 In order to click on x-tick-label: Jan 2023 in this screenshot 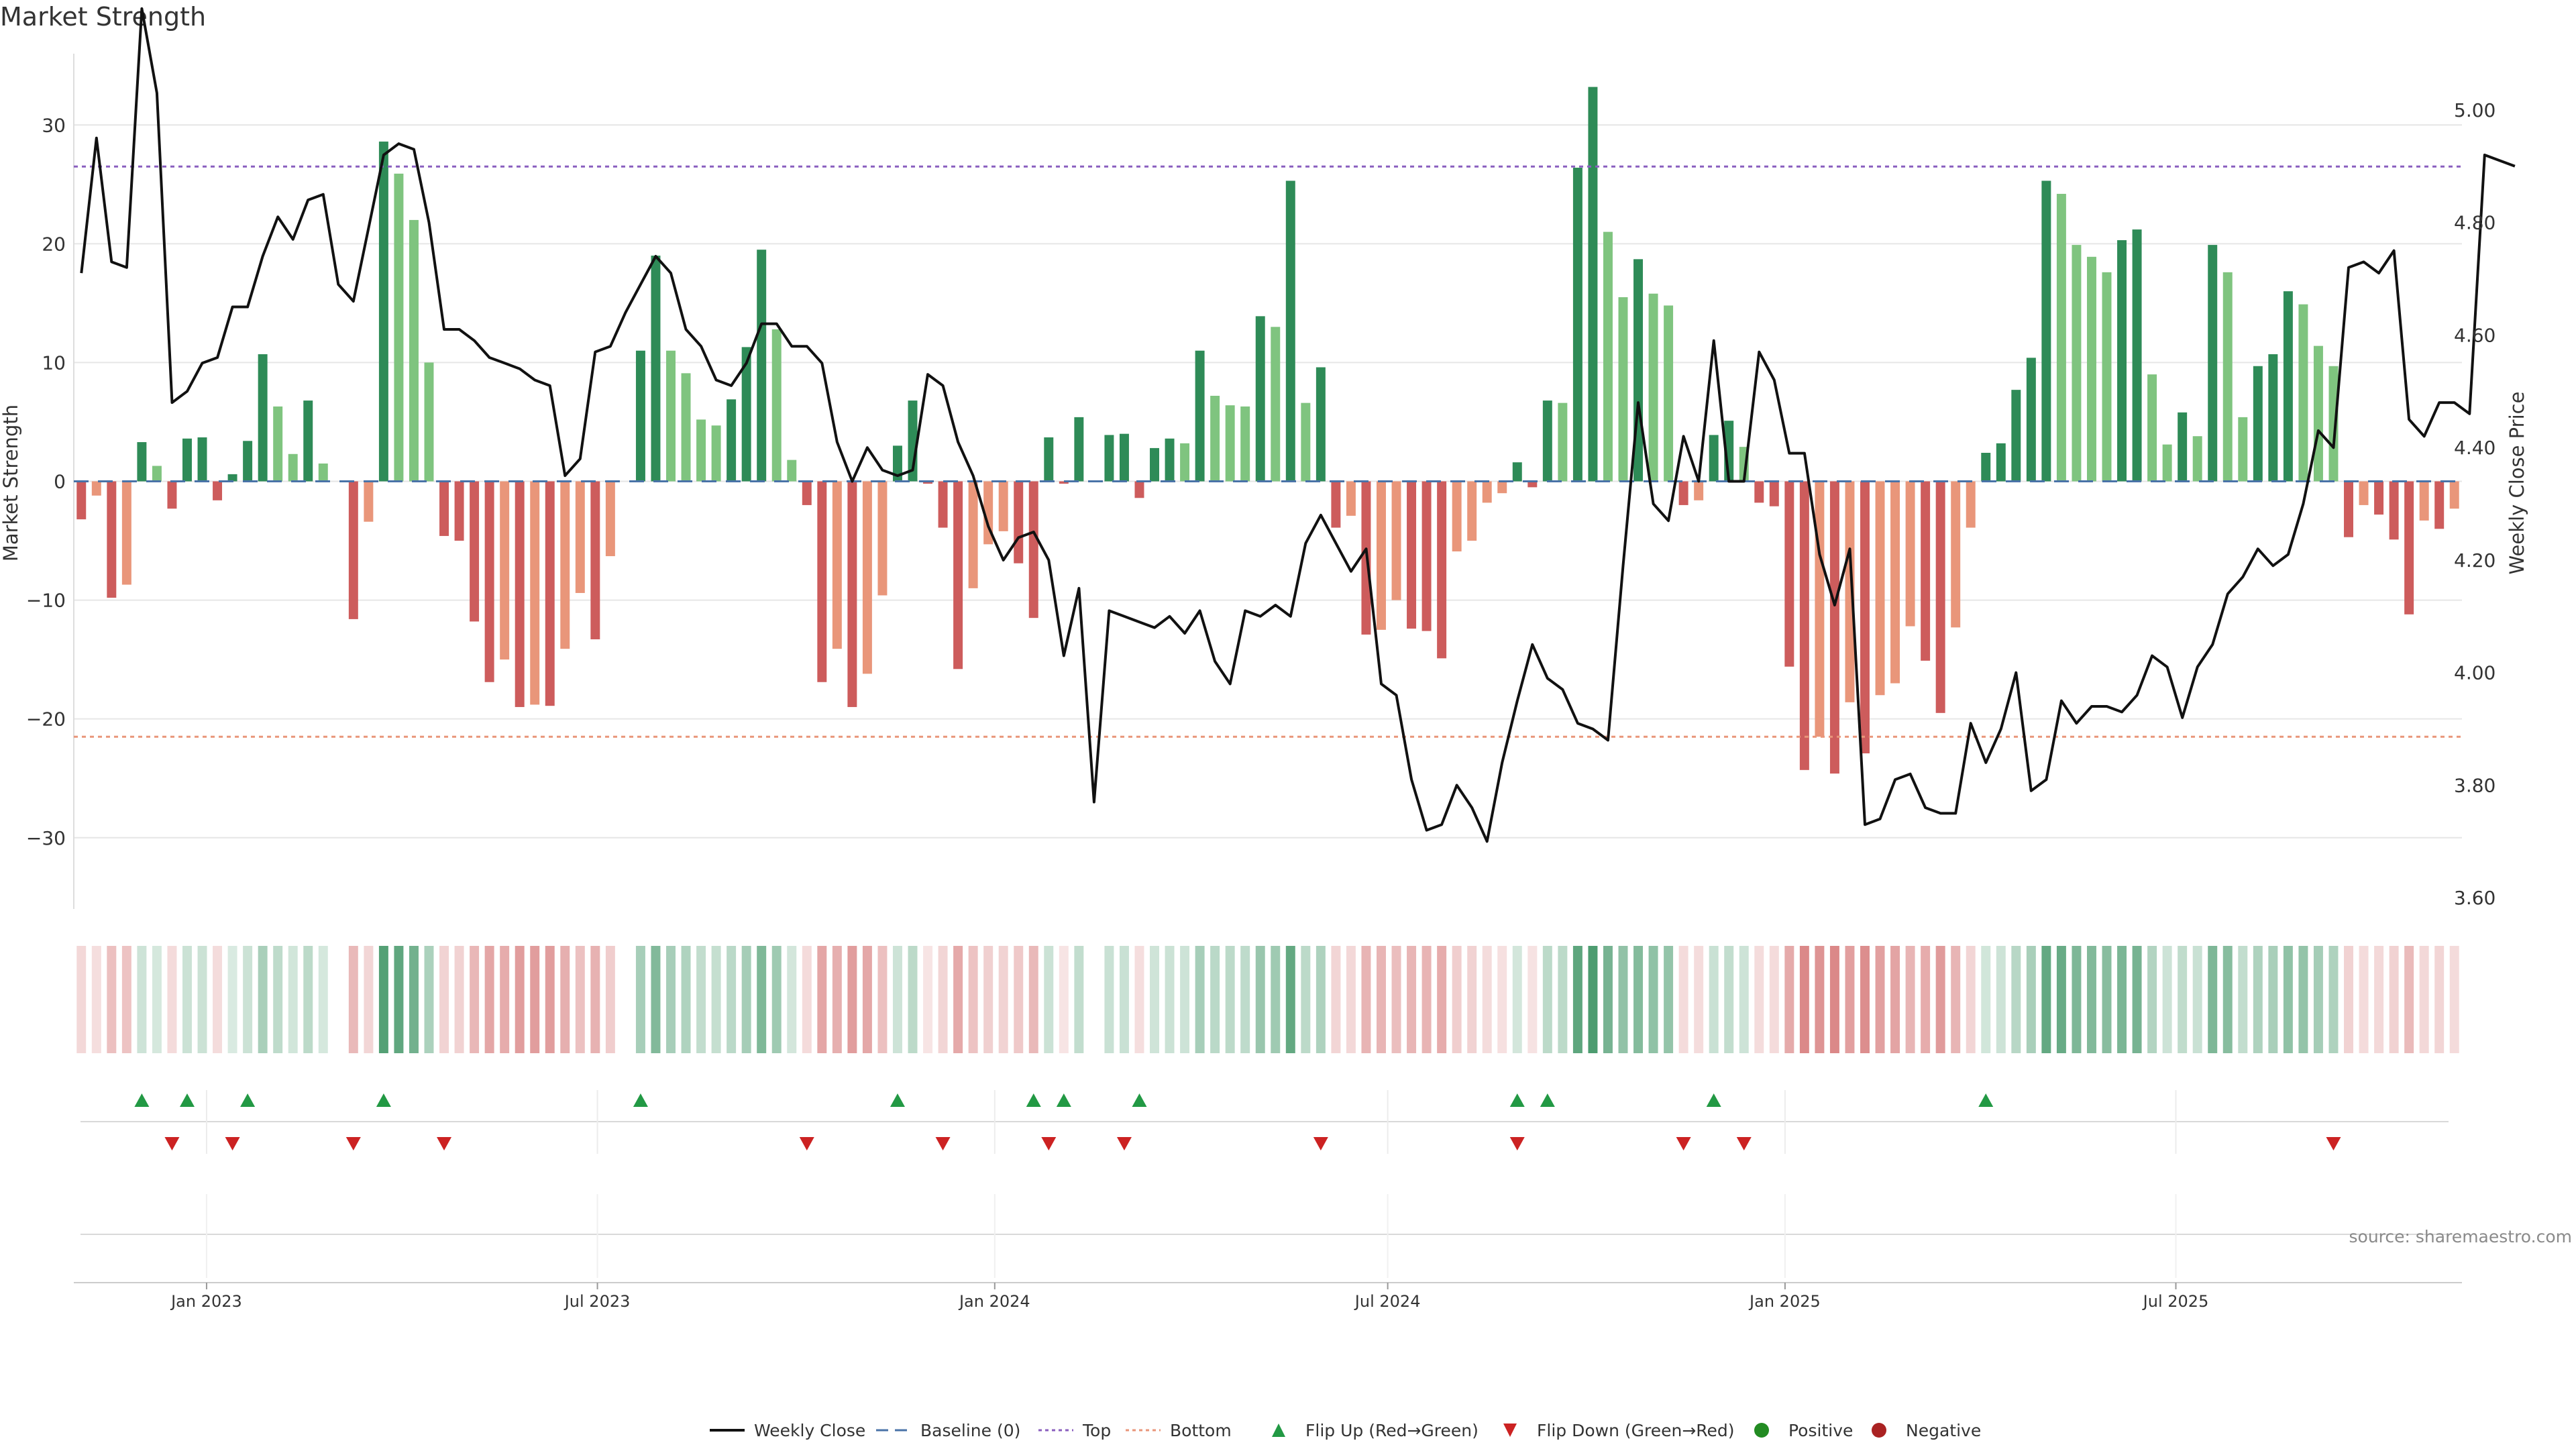, I will do `click(206, 1301)`.